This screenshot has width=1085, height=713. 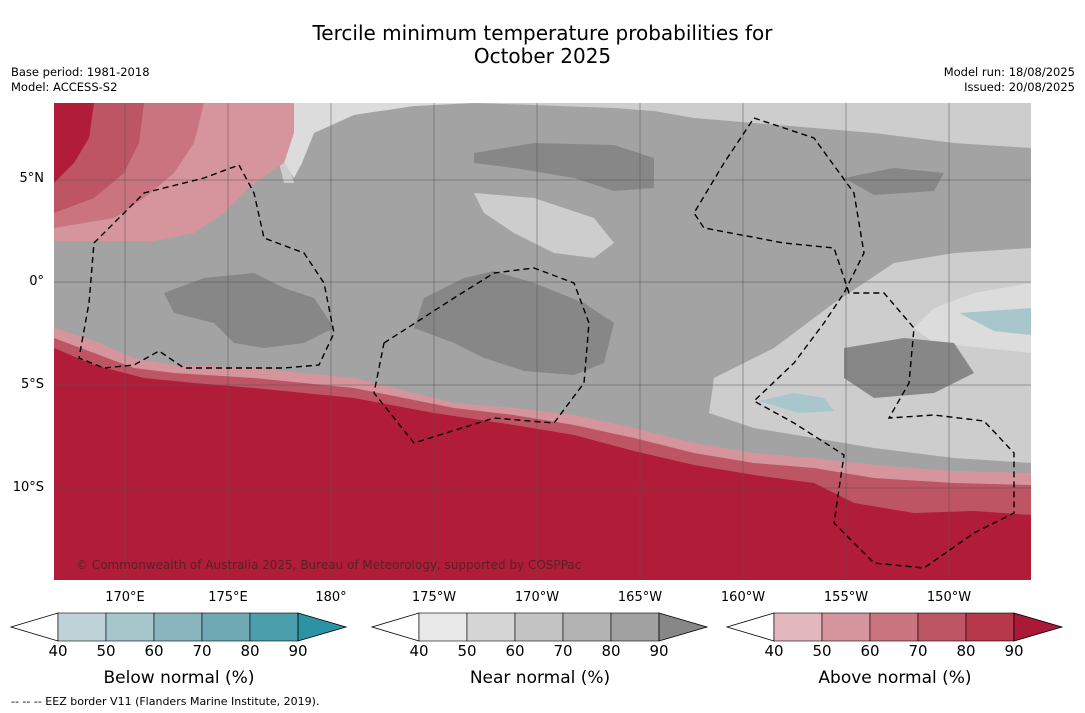 What do you see at coordinates (28, 487) in the screenshot?
I see `lat-label-10s: 10°S` at bounding box center [28, 487].